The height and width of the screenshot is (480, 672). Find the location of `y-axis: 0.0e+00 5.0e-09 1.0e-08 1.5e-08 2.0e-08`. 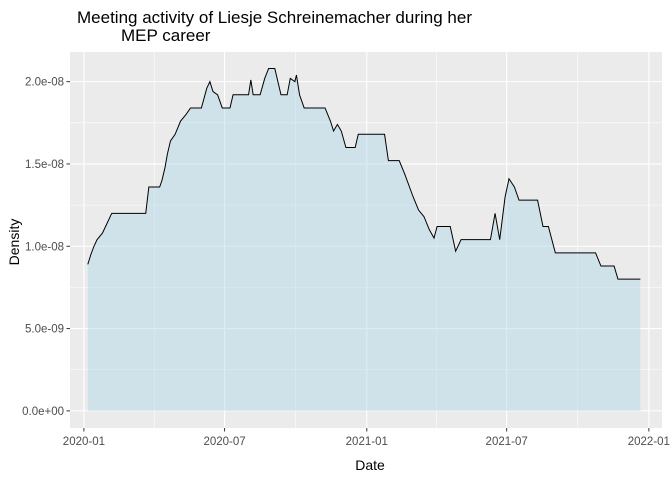

y-axis: 0.0e+00 5.0e-09 1.0e-08 1.5e-08 2.0e-08 is located at coordinates (46, 247).